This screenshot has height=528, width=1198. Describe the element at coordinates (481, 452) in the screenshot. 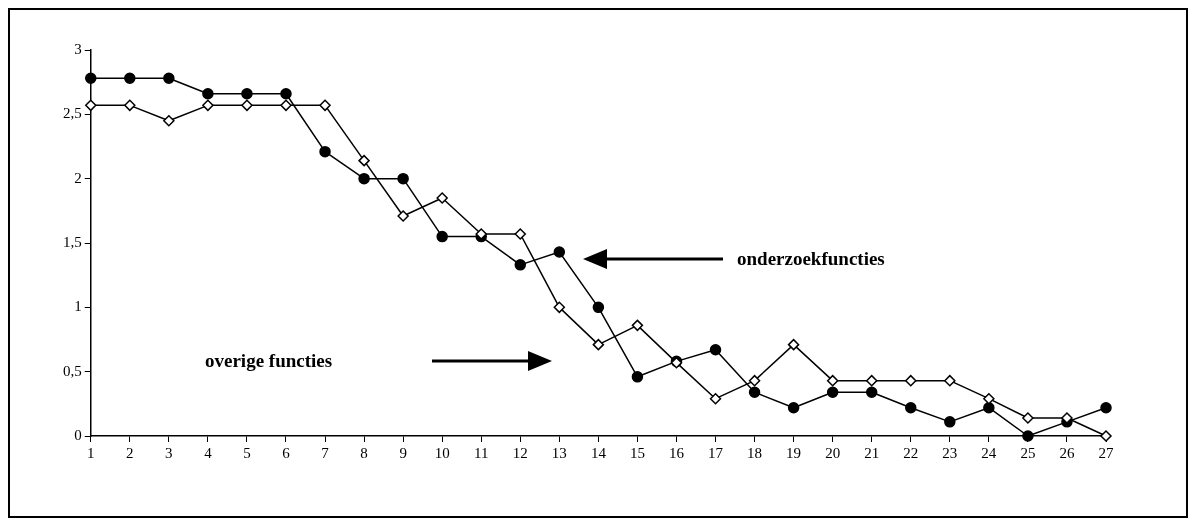

I see `x-tick-label: 11` at that location.